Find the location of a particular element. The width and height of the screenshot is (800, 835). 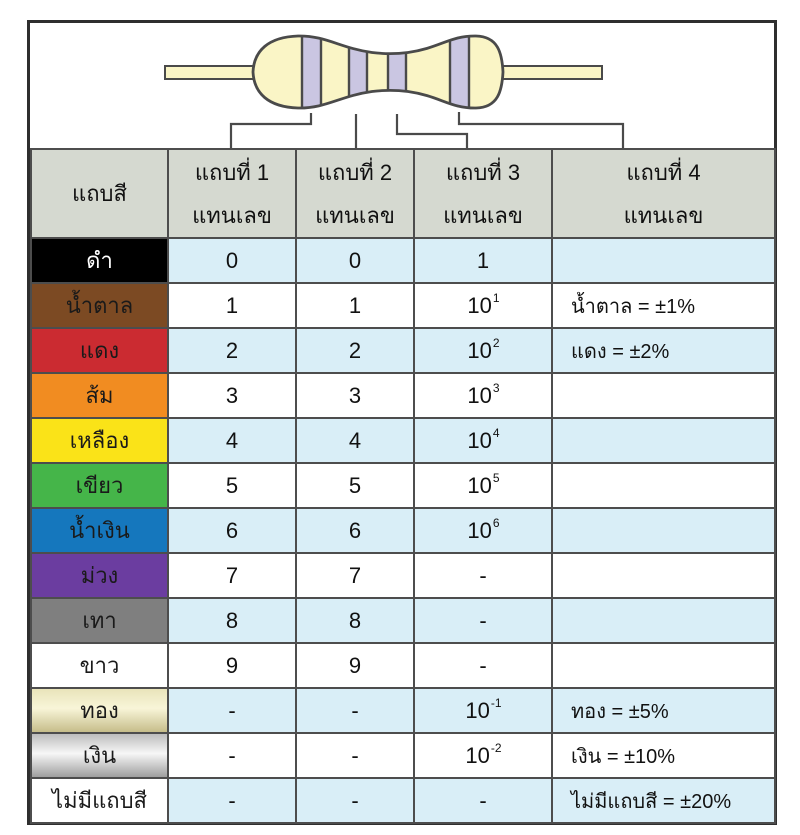

band2-value: 4 is located at coordinates (355, 440).